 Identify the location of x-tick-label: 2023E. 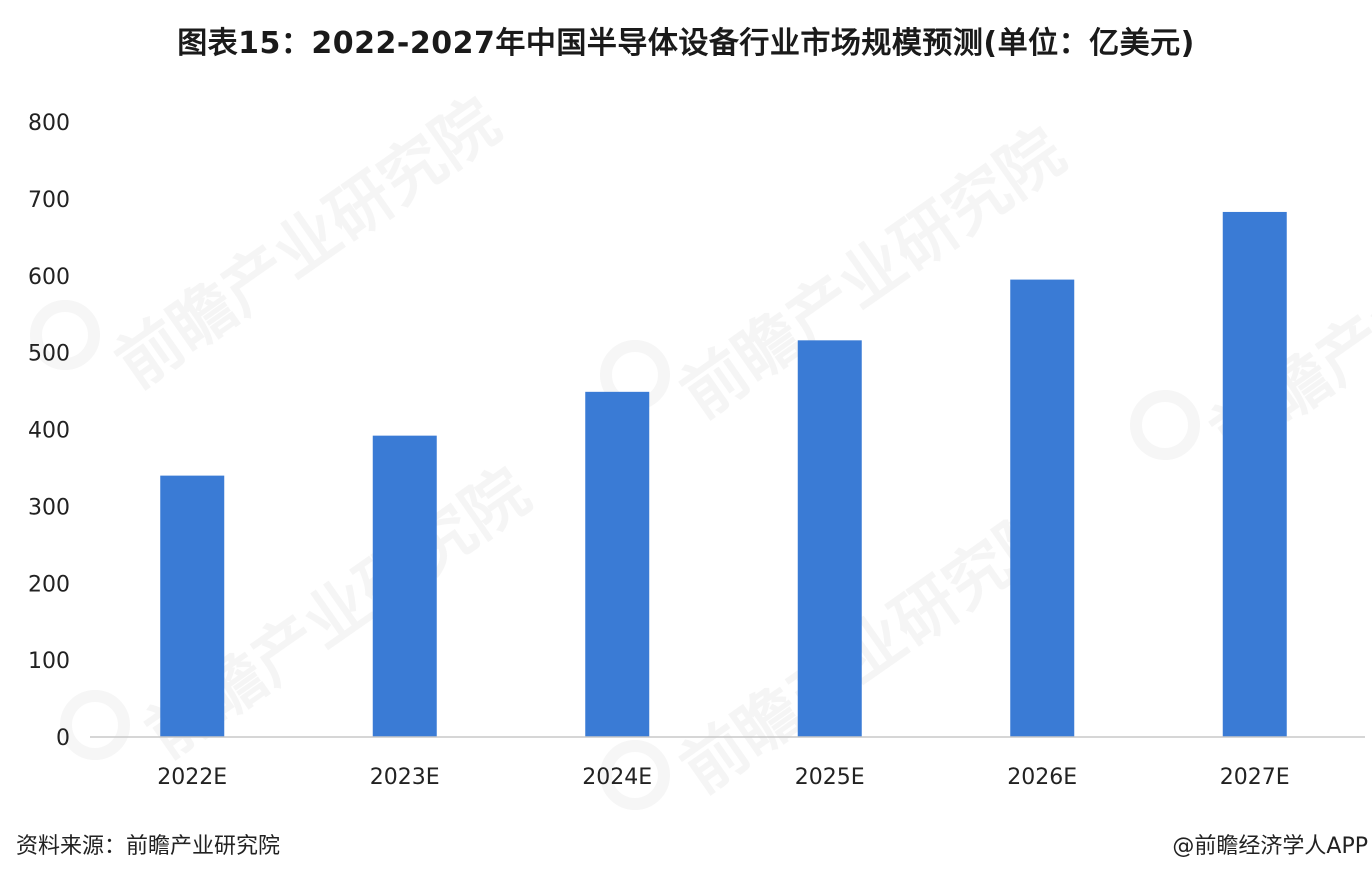
(405, 777).